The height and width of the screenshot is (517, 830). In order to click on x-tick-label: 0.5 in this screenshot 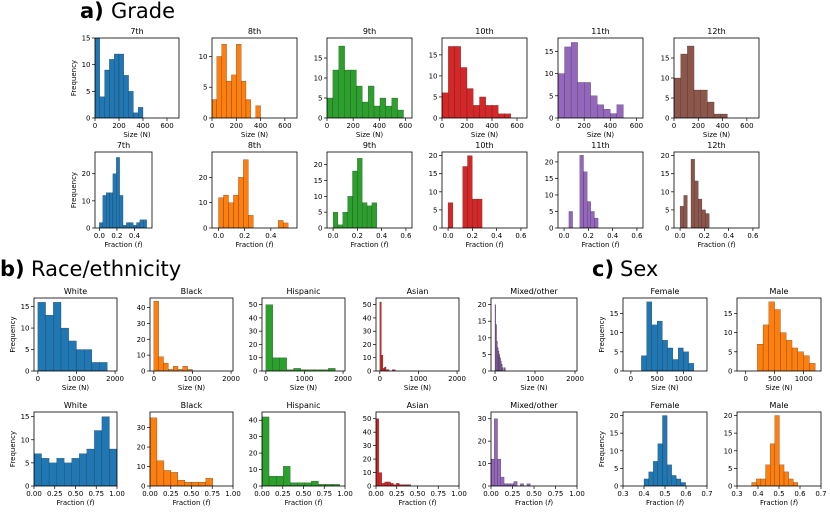, I will do `click(778, 494)`.